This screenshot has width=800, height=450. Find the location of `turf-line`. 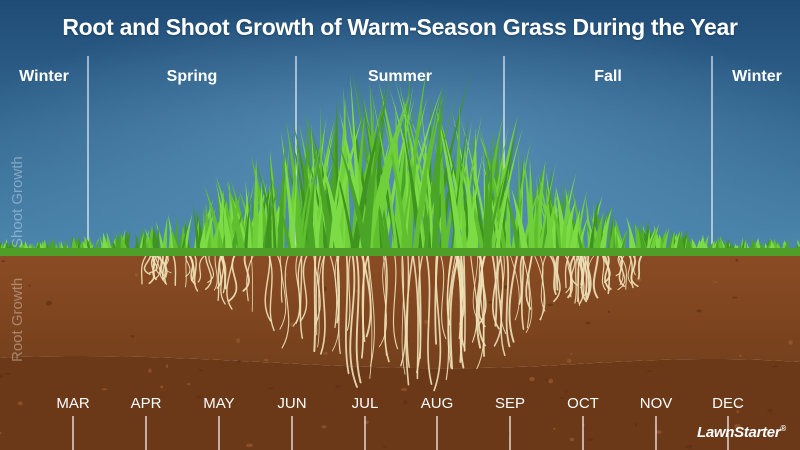

turf-line is located at coordinates (400, 252).